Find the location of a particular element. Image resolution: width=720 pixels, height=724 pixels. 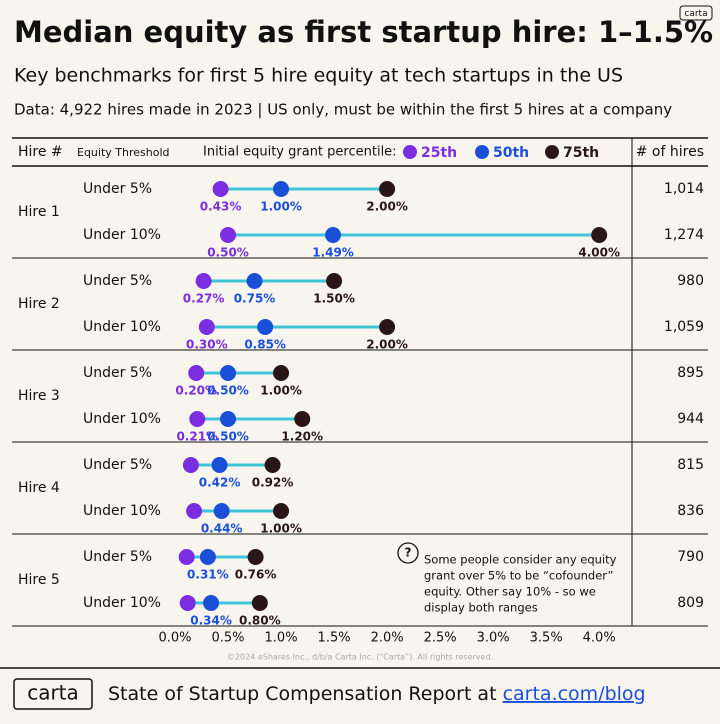

hire-count: 895 is located at coordinates (690, 373).